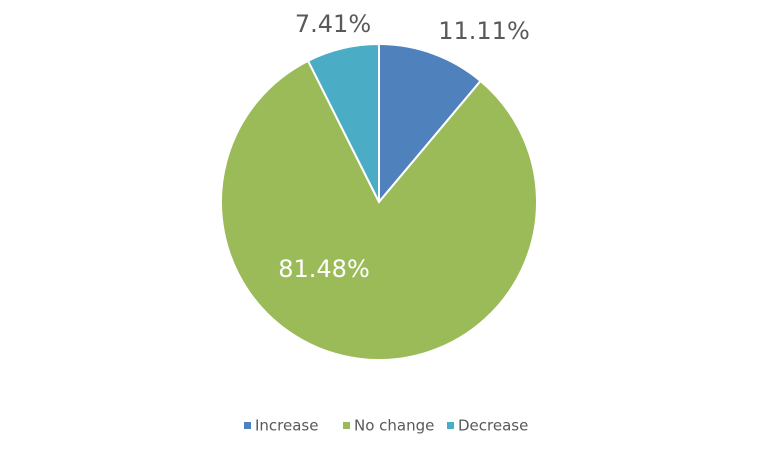  Describe the element at coordinates (324, 269) in the screenshot. I see `data-label: 81.48%` at that location.